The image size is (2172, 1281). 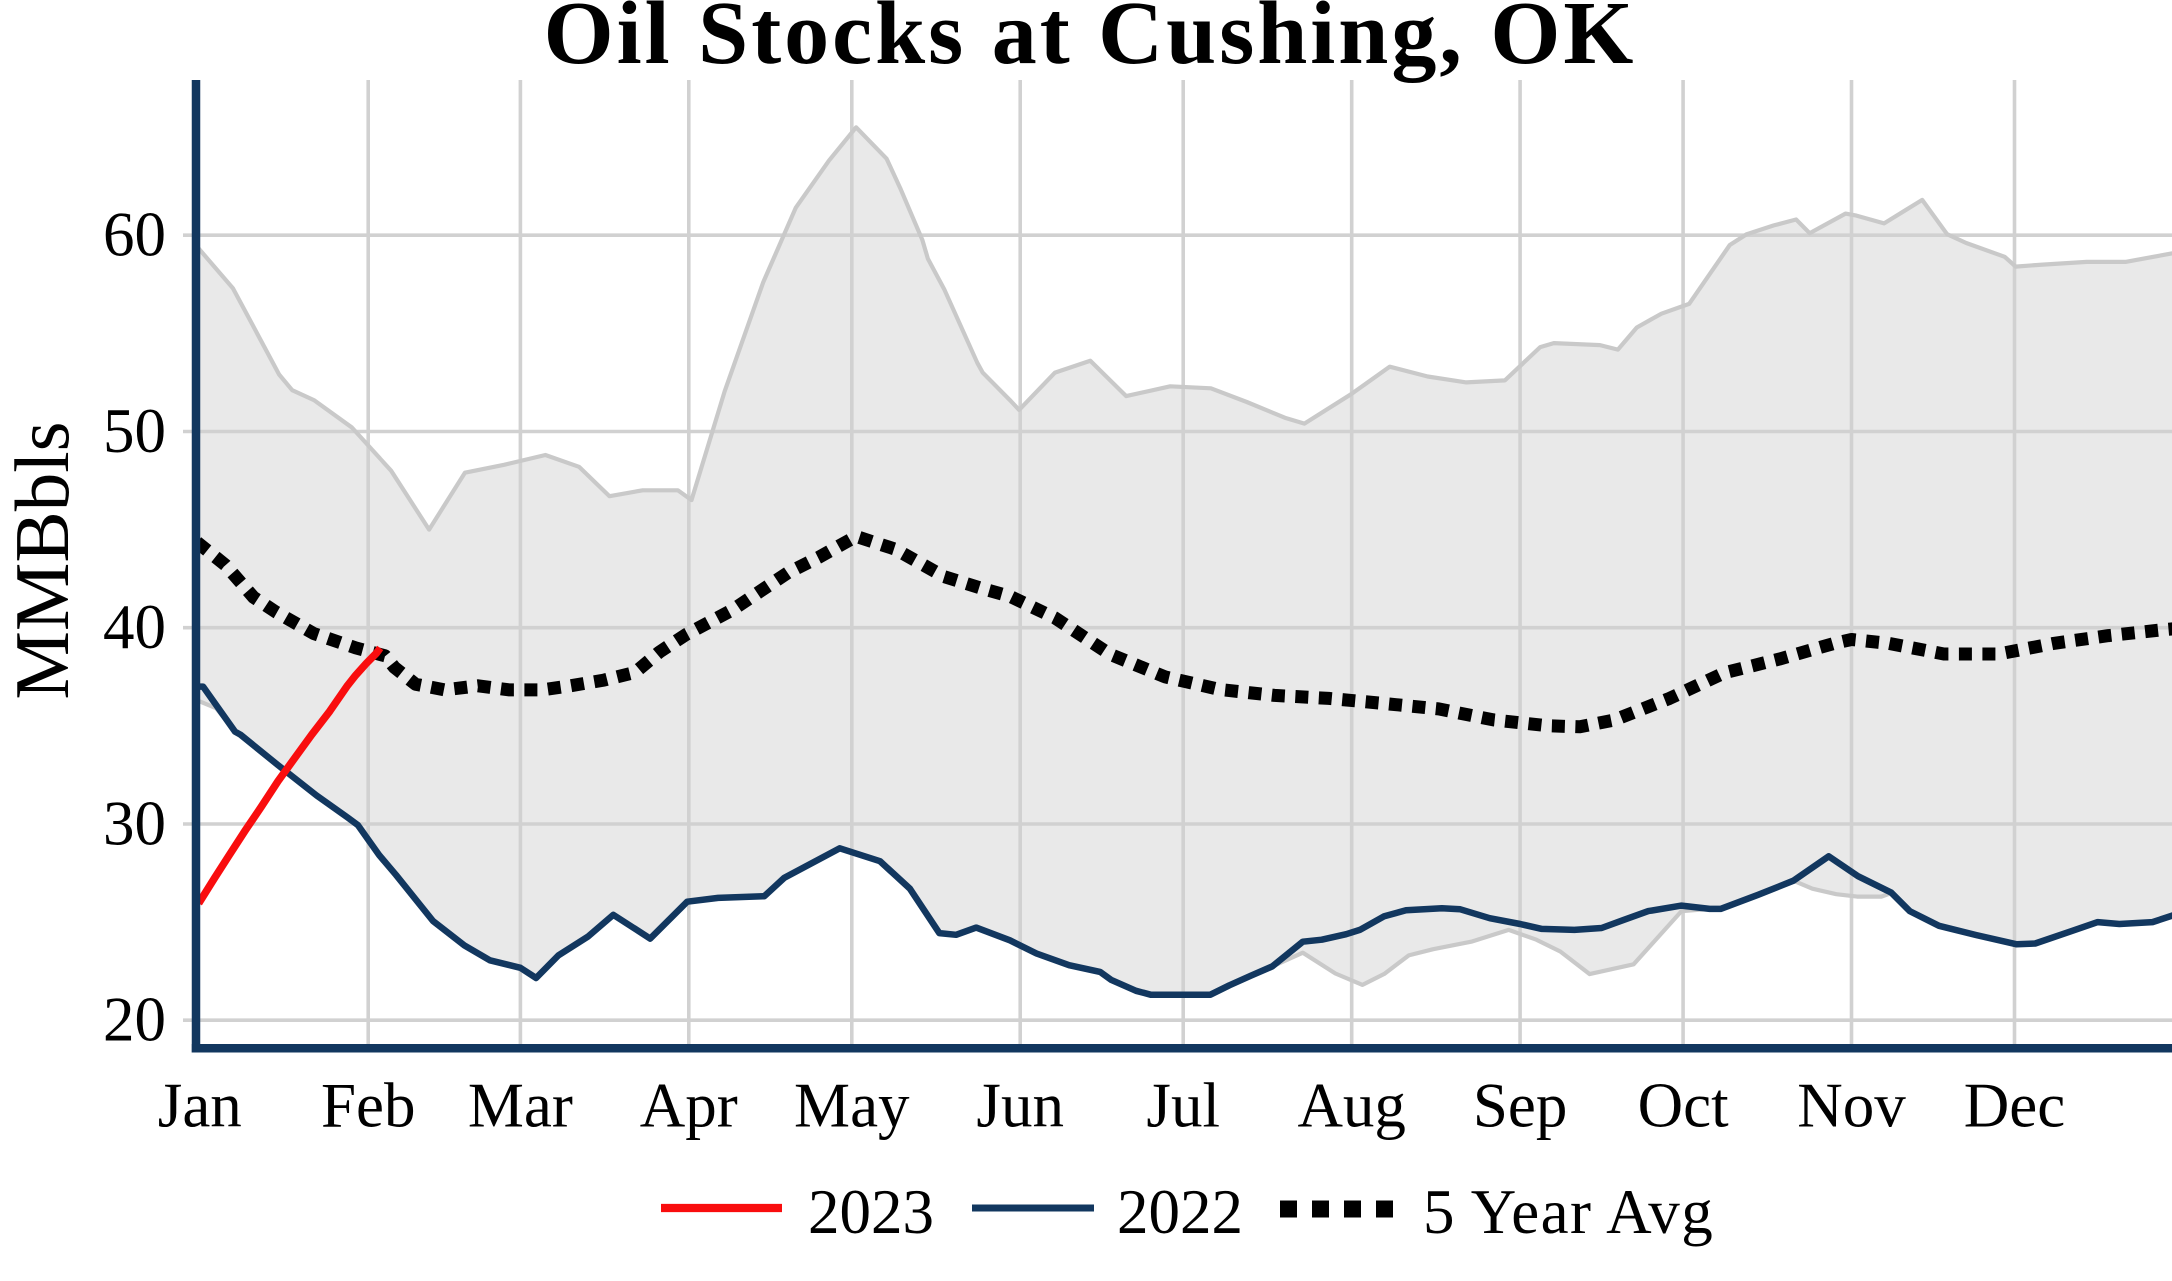 I want to click on svg-text: Jan, so click(x=200, y=1106).